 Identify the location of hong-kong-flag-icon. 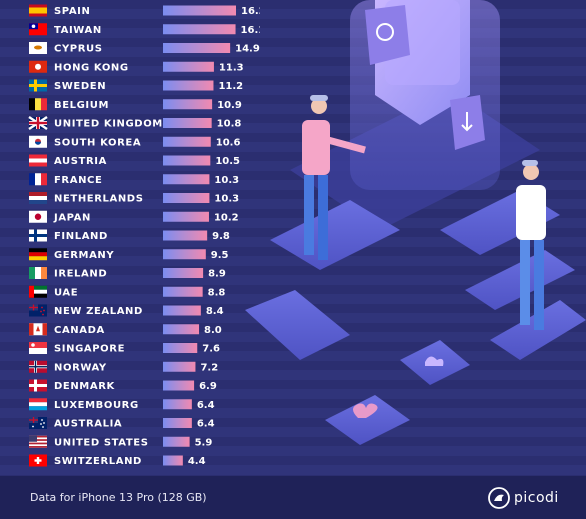
(38, 66).